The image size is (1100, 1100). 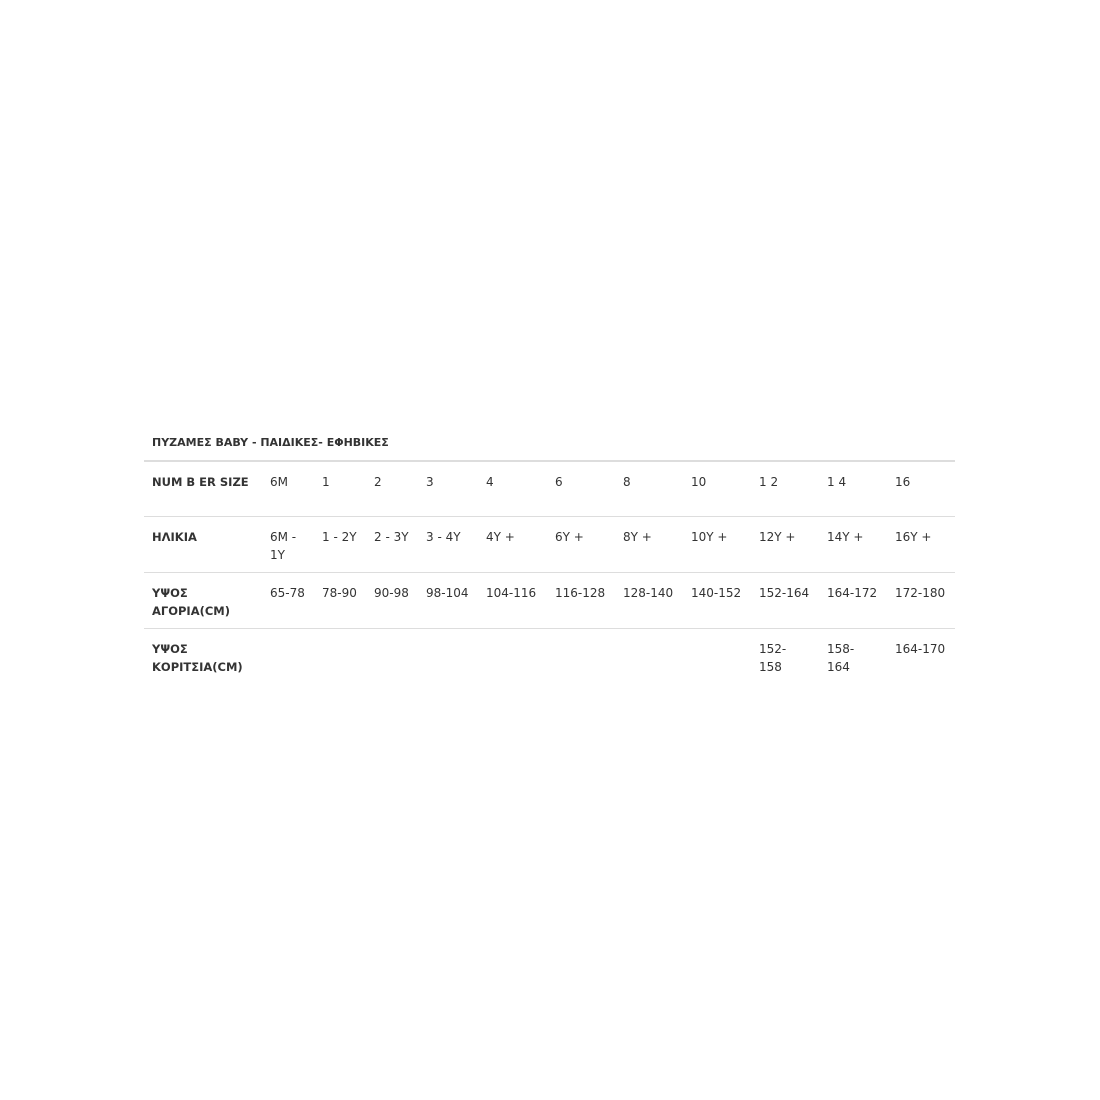 What do you see at coordinates (717, 544) in the screenshot?
I see `table-cell: 10Y +` at bounding box center [717, 544].